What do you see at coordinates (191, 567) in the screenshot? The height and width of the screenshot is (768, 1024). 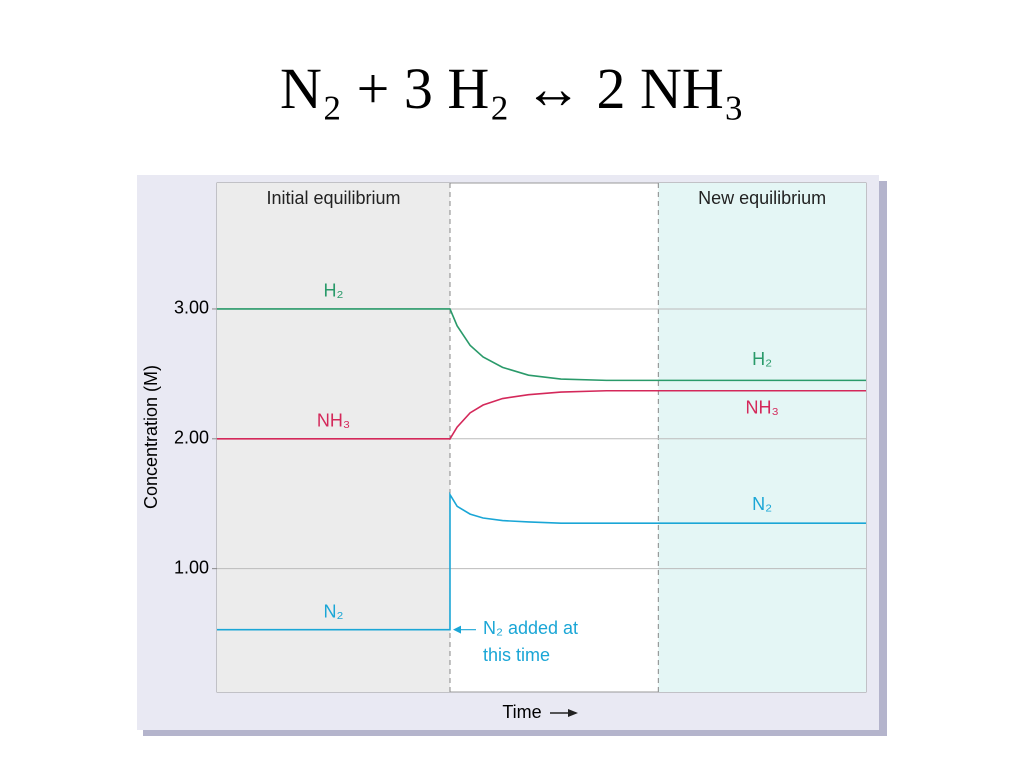 I see `y-tick-label: 1.00` at bounding box center [191, 567].